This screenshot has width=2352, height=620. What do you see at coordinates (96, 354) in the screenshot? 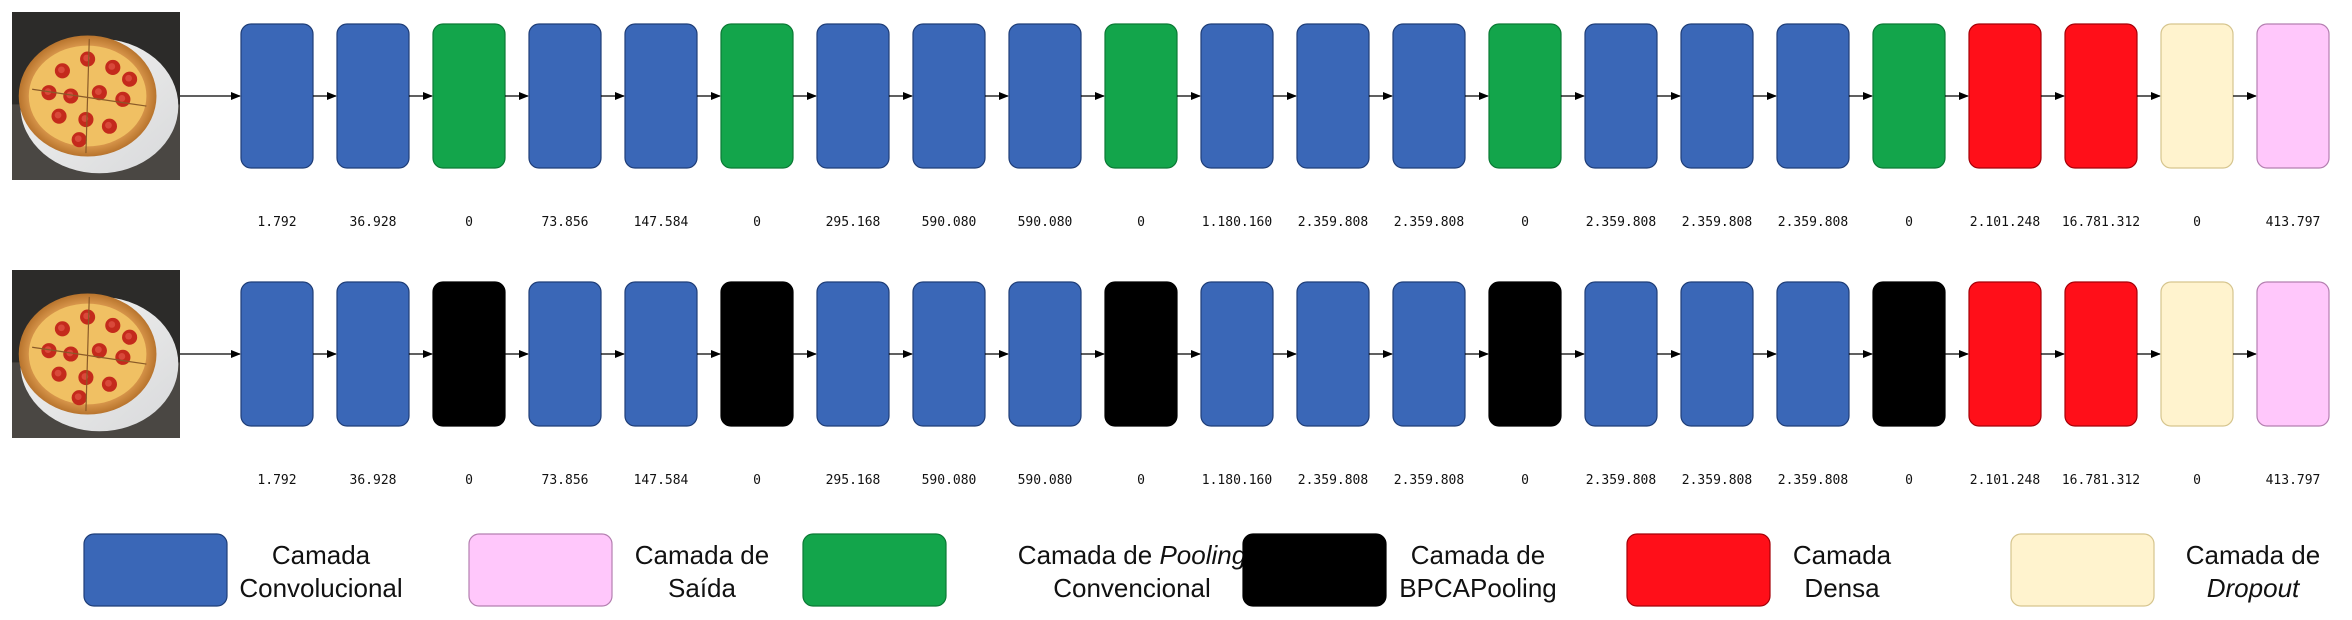
I see `pizza-image` at bounding box center [96, 354].